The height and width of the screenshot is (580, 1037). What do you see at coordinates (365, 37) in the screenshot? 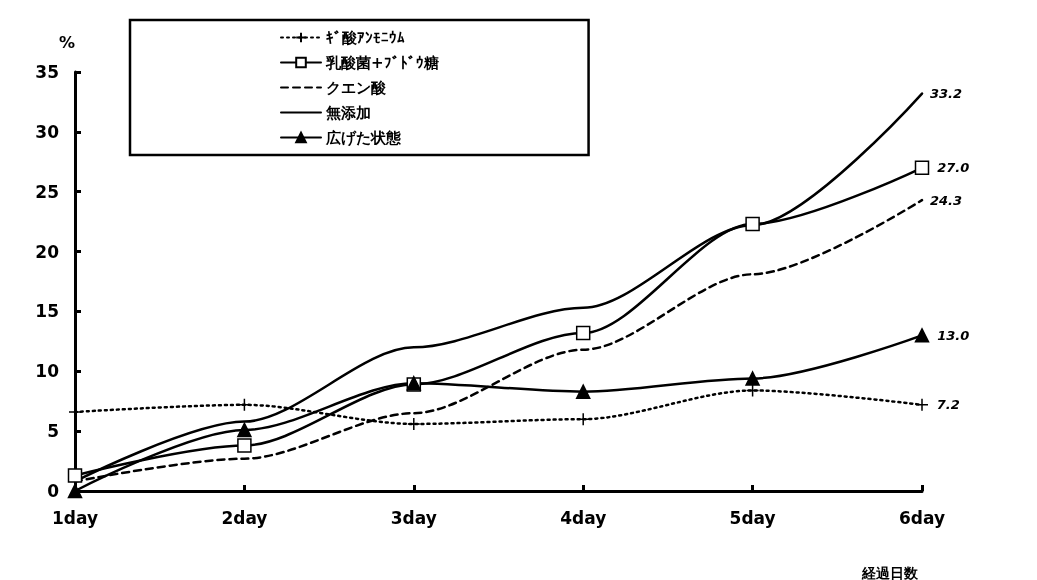
I see `legend-label: ｷﾞ酸ｱﾝﾓﾆｳﾑ` at bounding box center [365, 37].